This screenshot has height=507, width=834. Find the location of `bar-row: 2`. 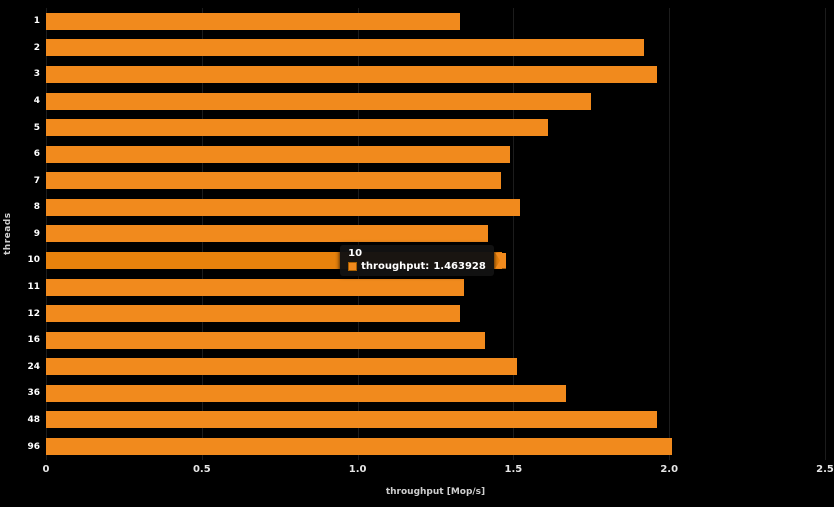

bar-row: 2 is located at coordinates (429, 48).